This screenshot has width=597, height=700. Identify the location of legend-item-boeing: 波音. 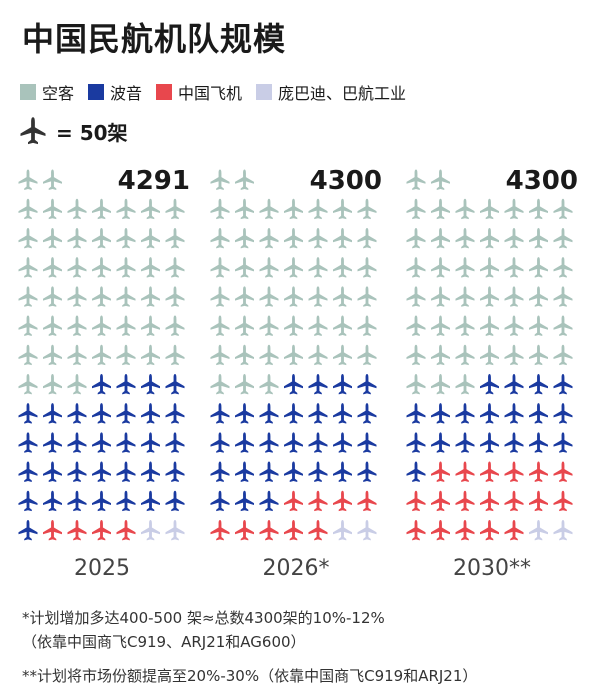
(115, 92).